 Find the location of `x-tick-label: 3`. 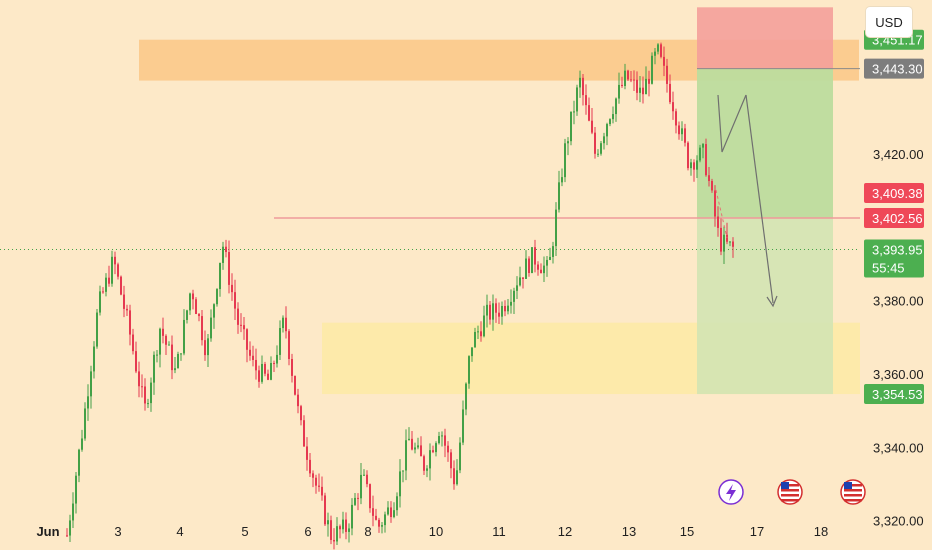

x-tick-label: 3 is located at coordinates (117, 531).